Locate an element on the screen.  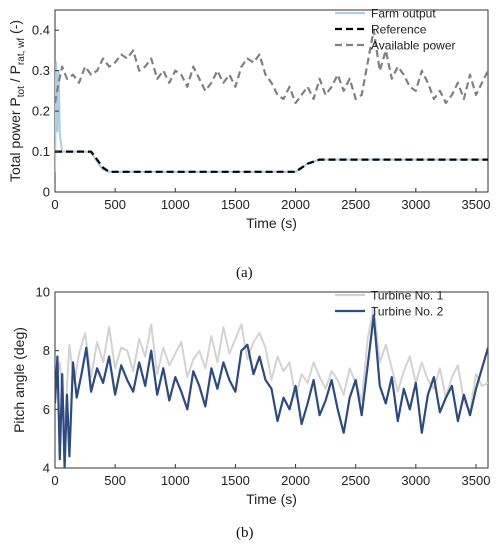
panel-b-y-ticks: 4 6 8 10 is located at coordinates (47, 380).